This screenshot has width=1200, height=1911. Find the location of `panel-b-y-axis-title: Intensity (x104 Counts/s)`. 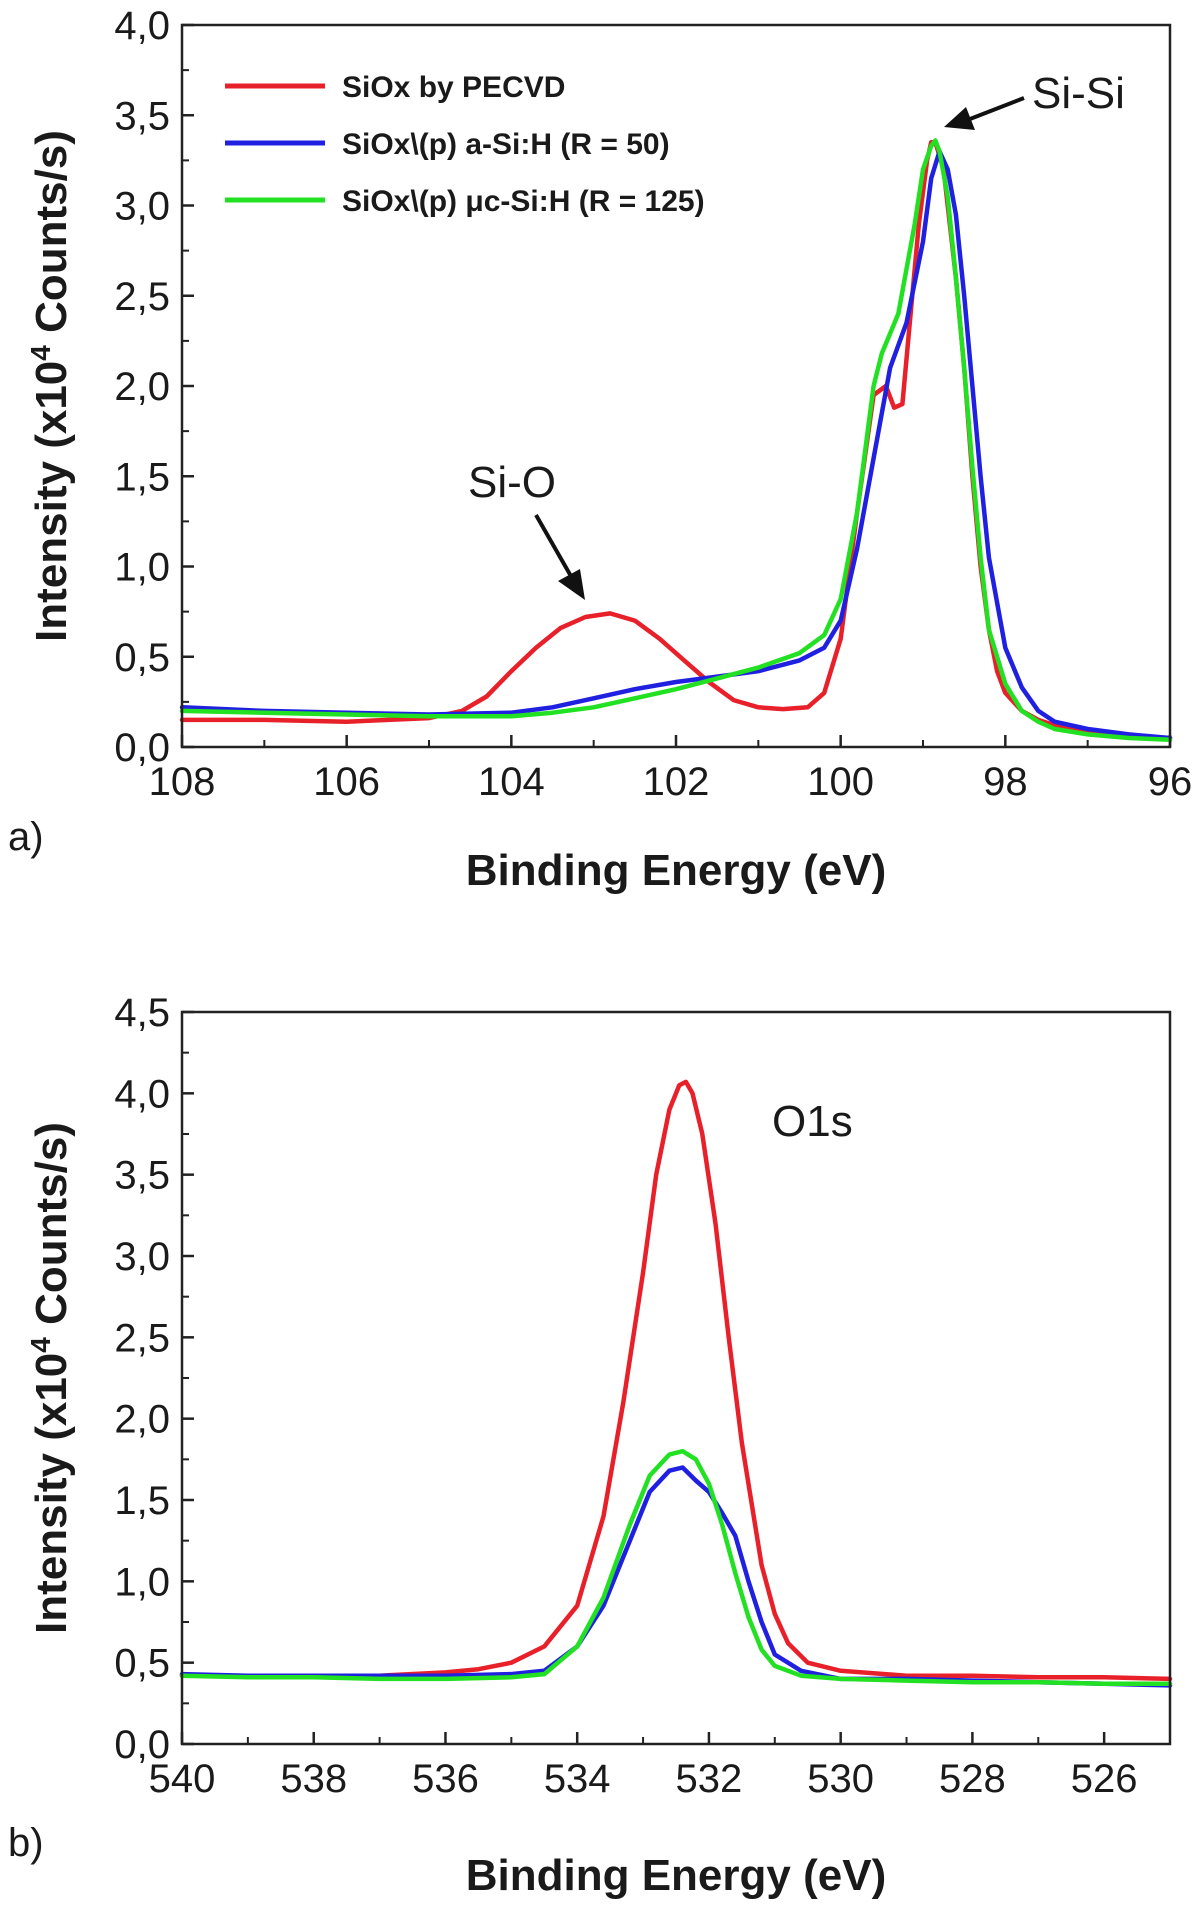

panel-b-y-axis-title: Intensity (x104 Counts/s) is located at coordinates (50, 1378).